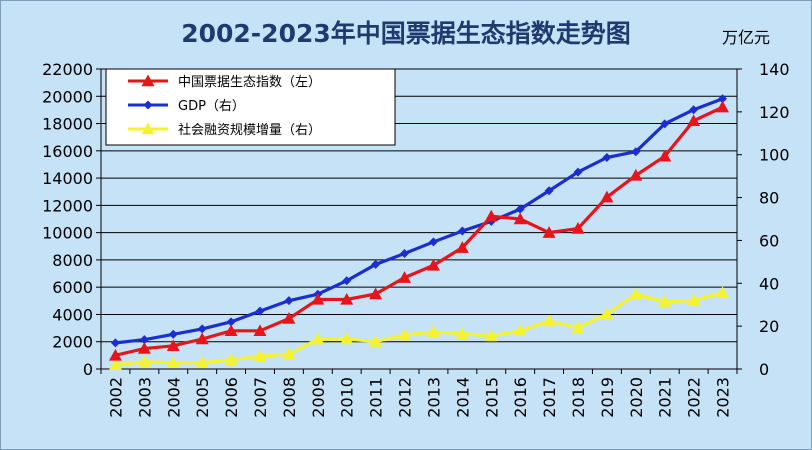 This screenshot has height=450, width=812. I want to click on x-tick-label: 2023, so click(723, 397).